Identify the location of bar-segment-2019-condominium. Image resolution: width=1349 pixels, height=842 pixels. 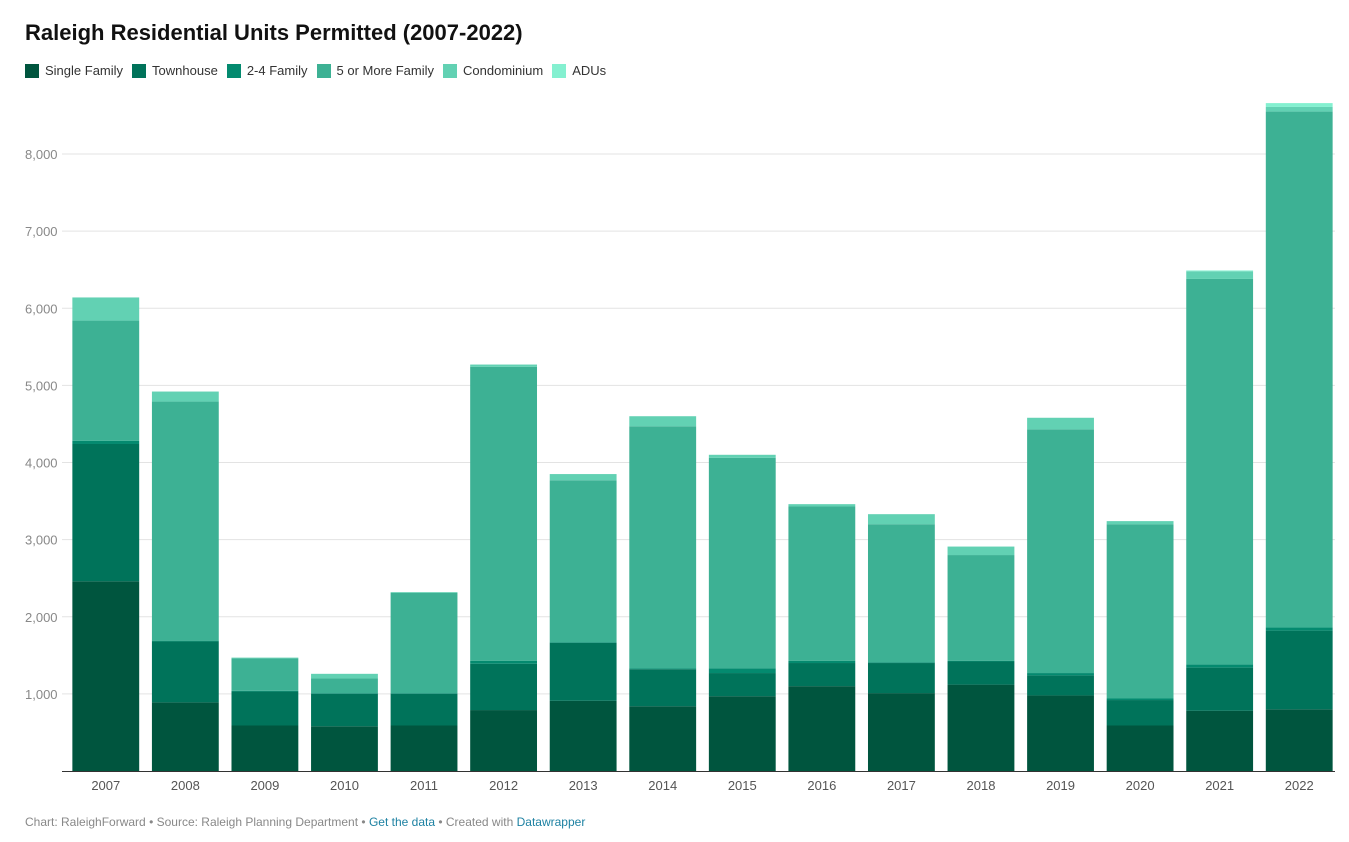
(1060, 423).